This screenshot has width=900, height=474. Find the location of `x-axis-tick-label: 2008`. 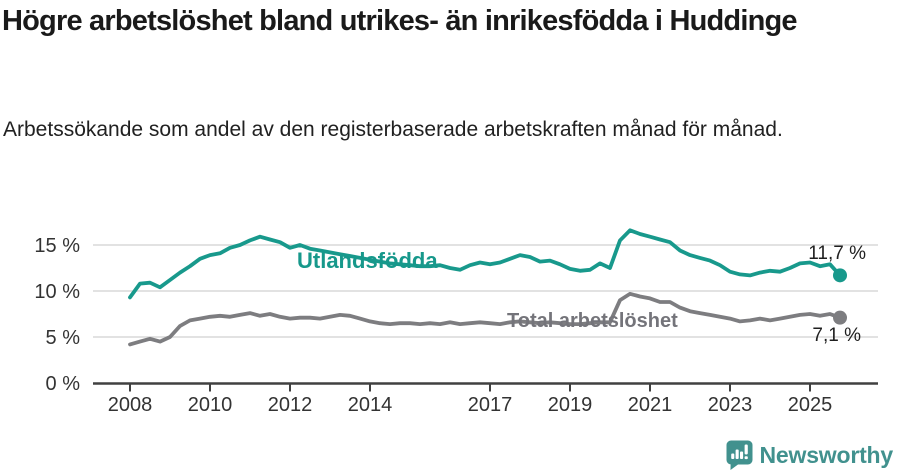

x-axis-tick-label: 2008 is located at coordinates (130, 405).